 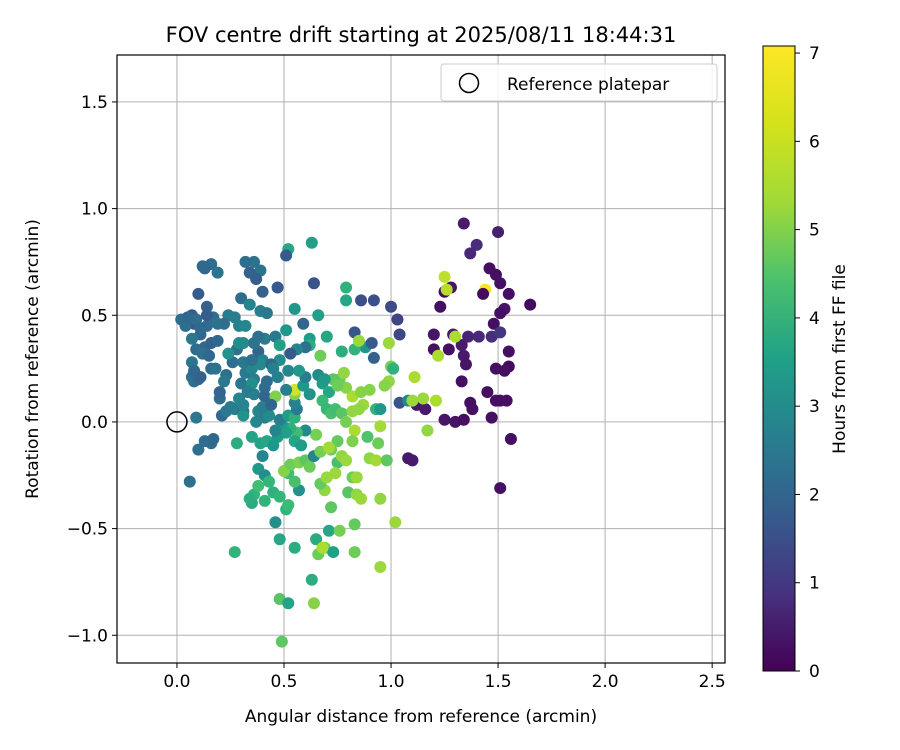 What do you see at coordinates (87, 530) in the screenshot?
I see `y-tick-label: −0.5` at bounding box center [87, 530].